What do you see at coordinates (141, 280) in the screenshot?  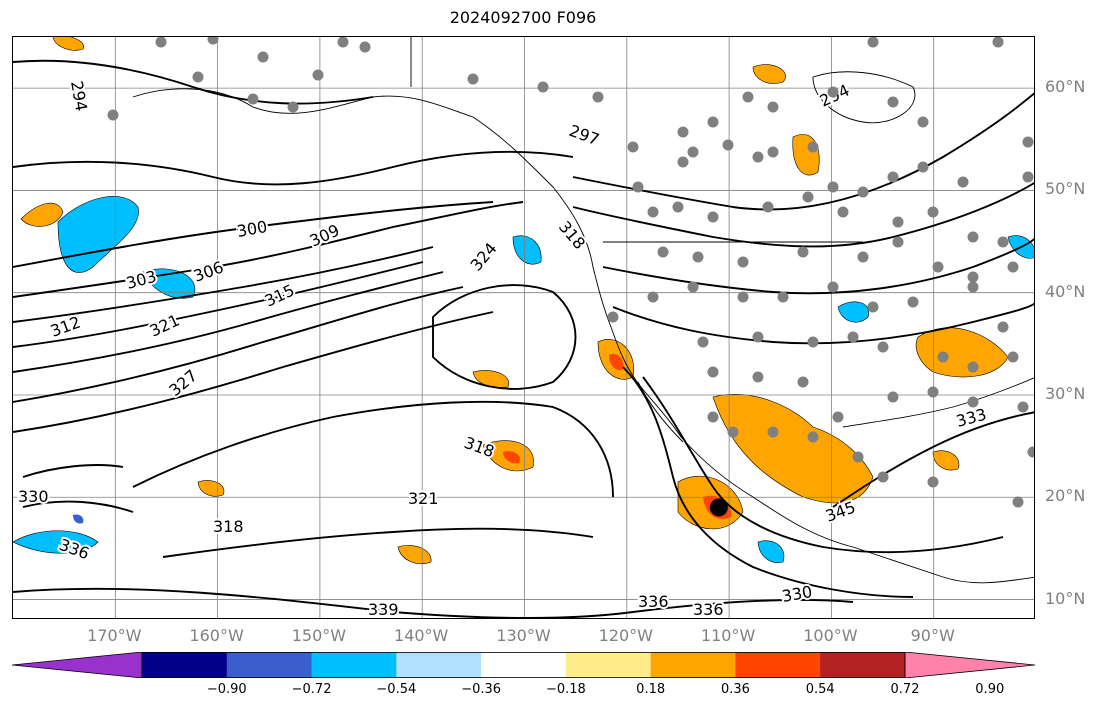 I see `contour-label: 303` at bounding box center [141, 280].